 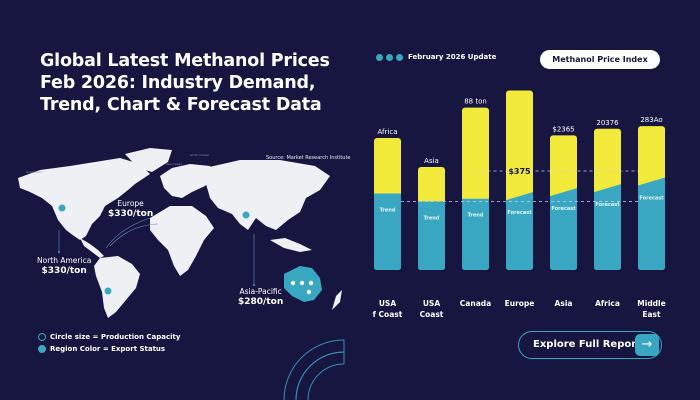 I want to click on connector-lines, so click(x=156, y=251).